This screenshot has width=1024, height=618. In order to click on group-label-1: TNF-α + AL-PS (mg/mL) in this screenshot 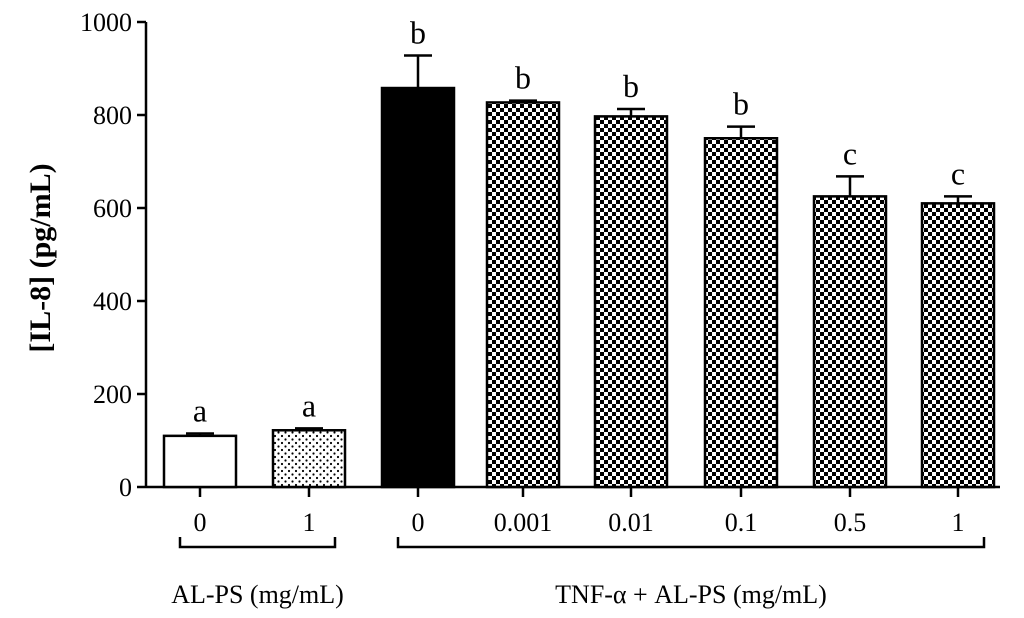, I will do `click(691, 594)`.